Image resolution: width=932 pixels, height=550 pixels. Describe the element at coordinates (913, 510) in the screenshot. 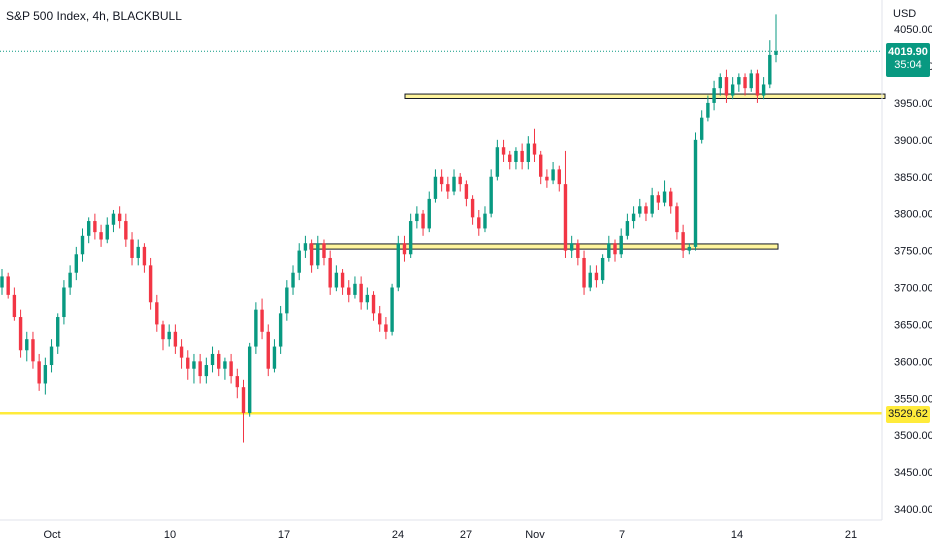

I see `price-tick-label: 3400.00` at that location.